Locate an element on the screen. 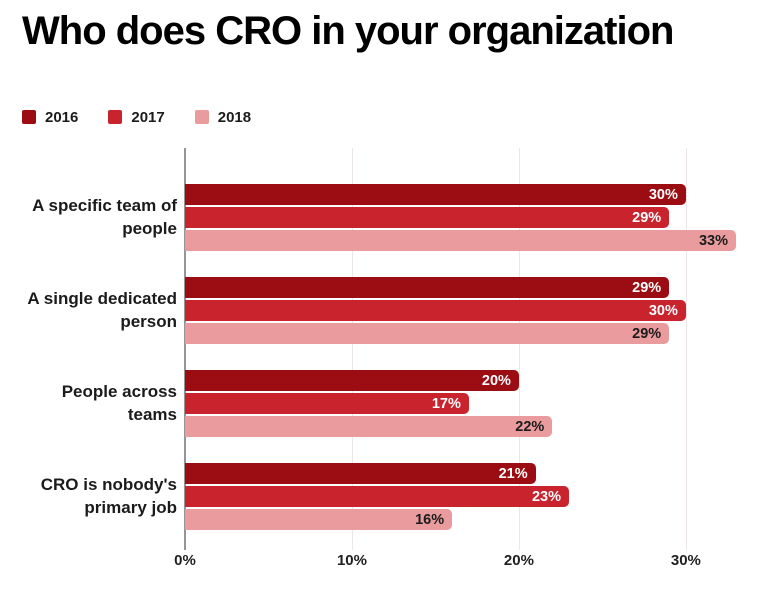  bar-group: 29% 30% 29% is located at coordinates (463, 310).